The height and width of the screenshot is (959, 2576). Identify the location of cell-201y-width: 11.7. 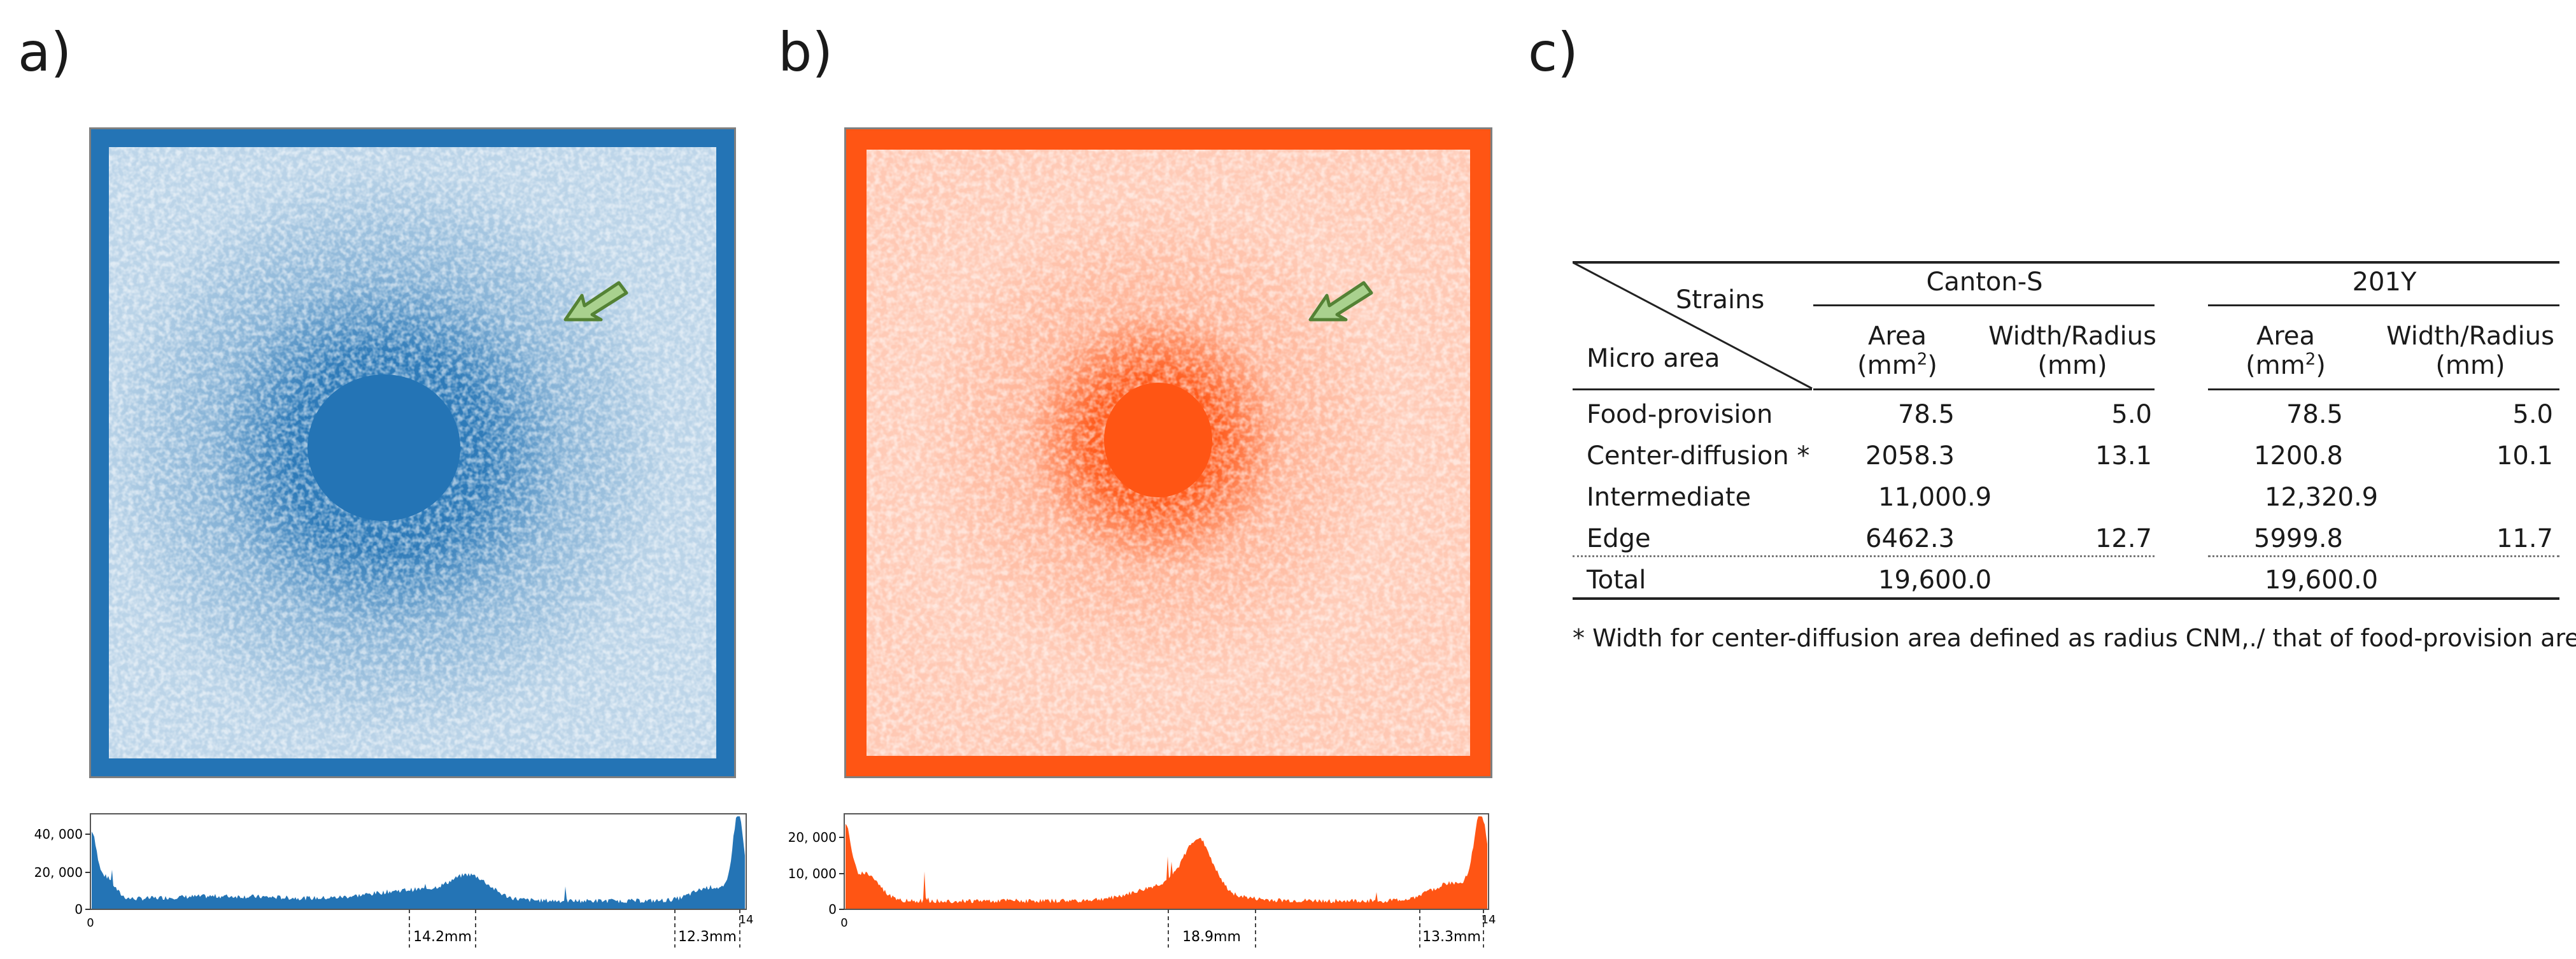
(2524, 538).